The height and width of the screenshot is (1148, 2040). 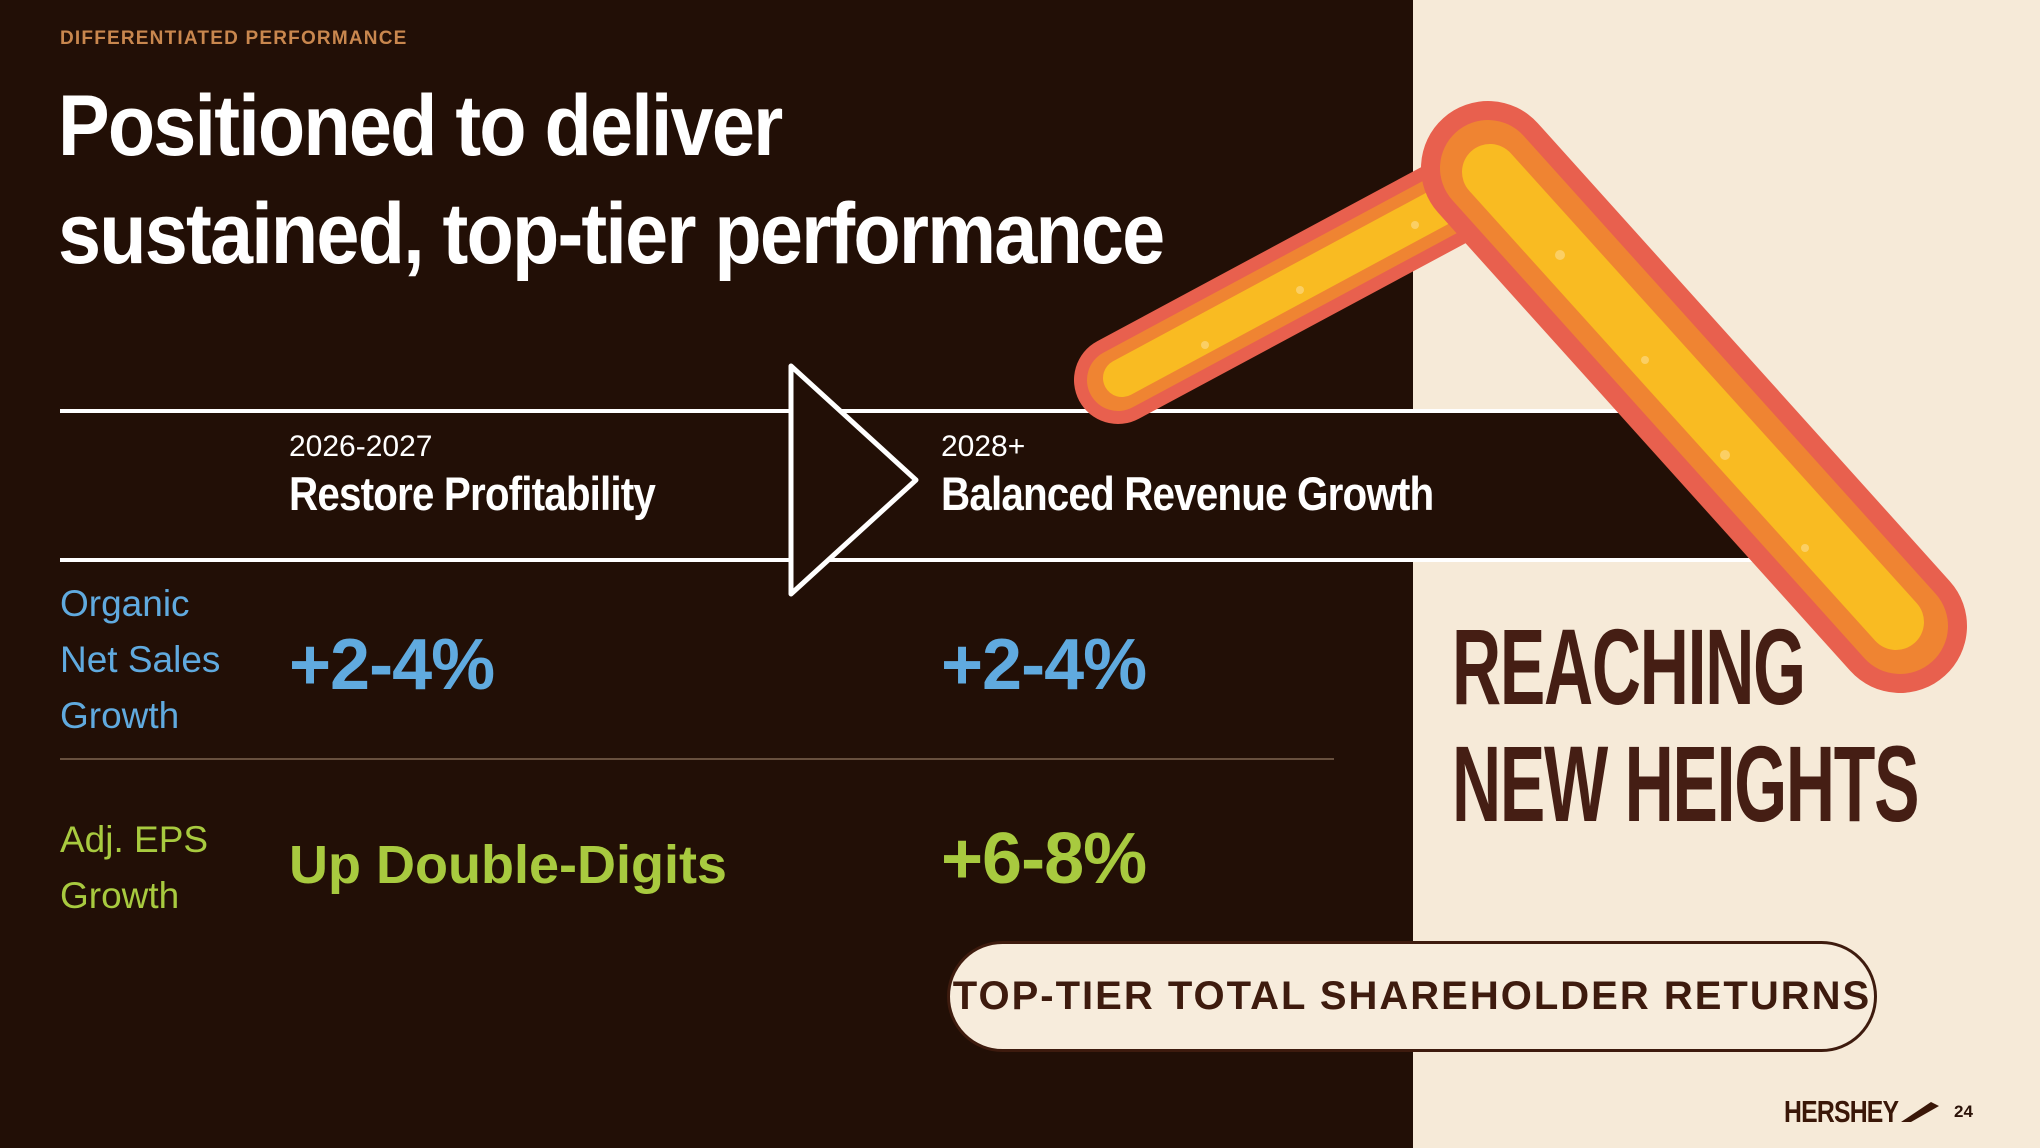 What do you see at coordinates (1187, 493) in the screenshot?
I see `phase2-title: Balanced Revenue Growth` at bounding box center [1187, 493].